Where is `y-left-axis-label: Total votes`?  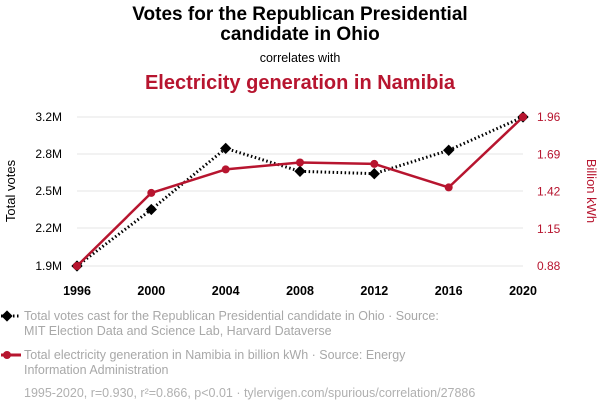
y-left-axis-label: Total votes is located at coordinates (10, 190).